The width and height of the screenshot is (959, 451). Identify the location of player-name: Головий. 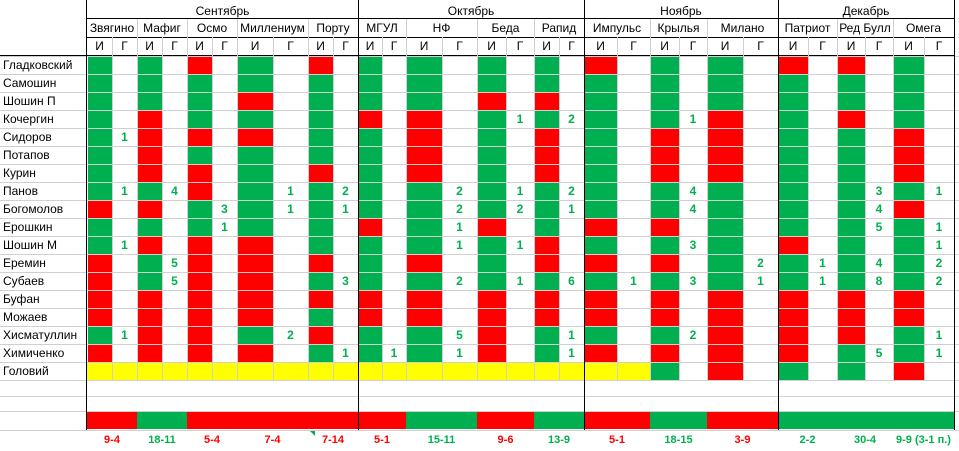
(26, 371).